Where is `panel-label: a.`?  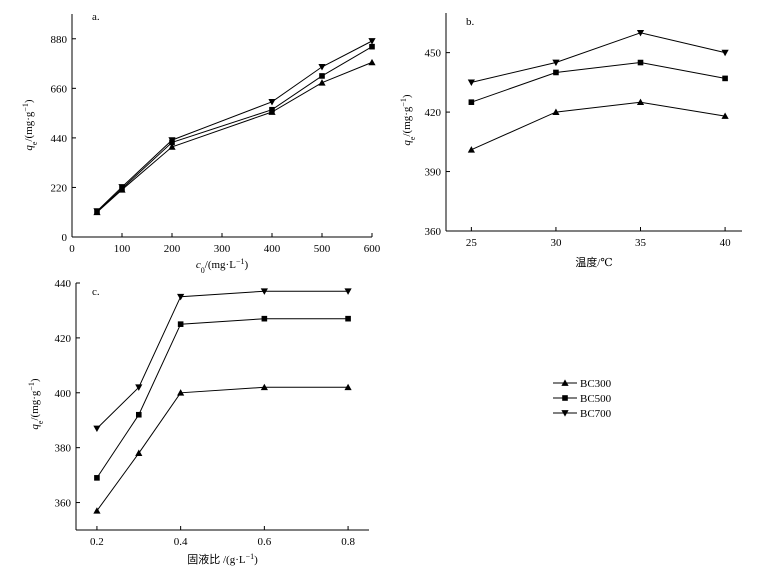 panel-label: a. is located at coordinates (96, 17).